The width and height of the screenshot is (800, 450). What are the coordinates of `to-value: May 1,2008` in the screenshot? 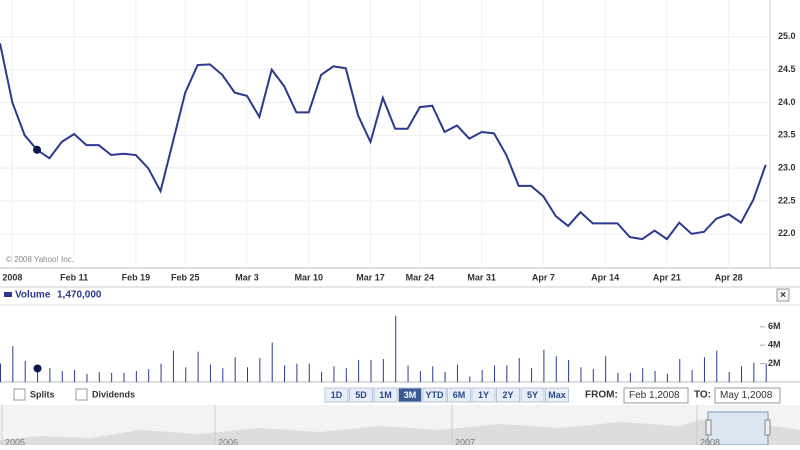 It's located at (746, 395).